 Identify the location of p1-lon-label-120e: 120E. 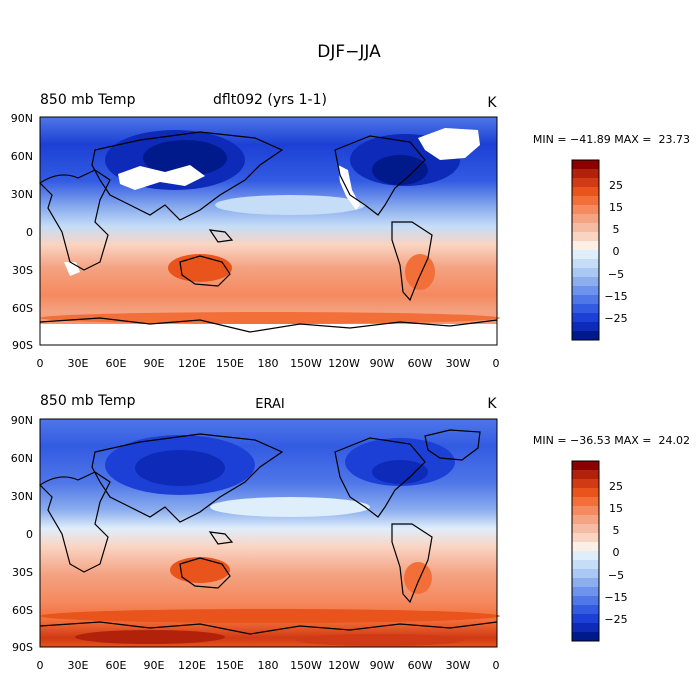
(192, 363).